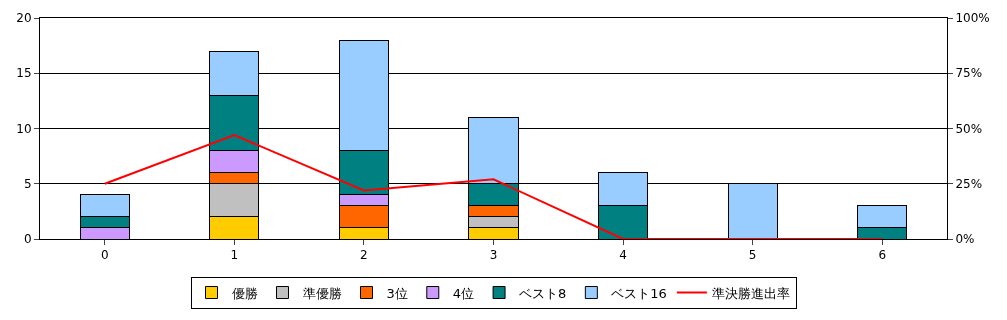 This screenshot has height=320, width=1007. Describe the element at coordinates (639, 293) in the screenshot. I see `legend-label: ベスト16` at that location.